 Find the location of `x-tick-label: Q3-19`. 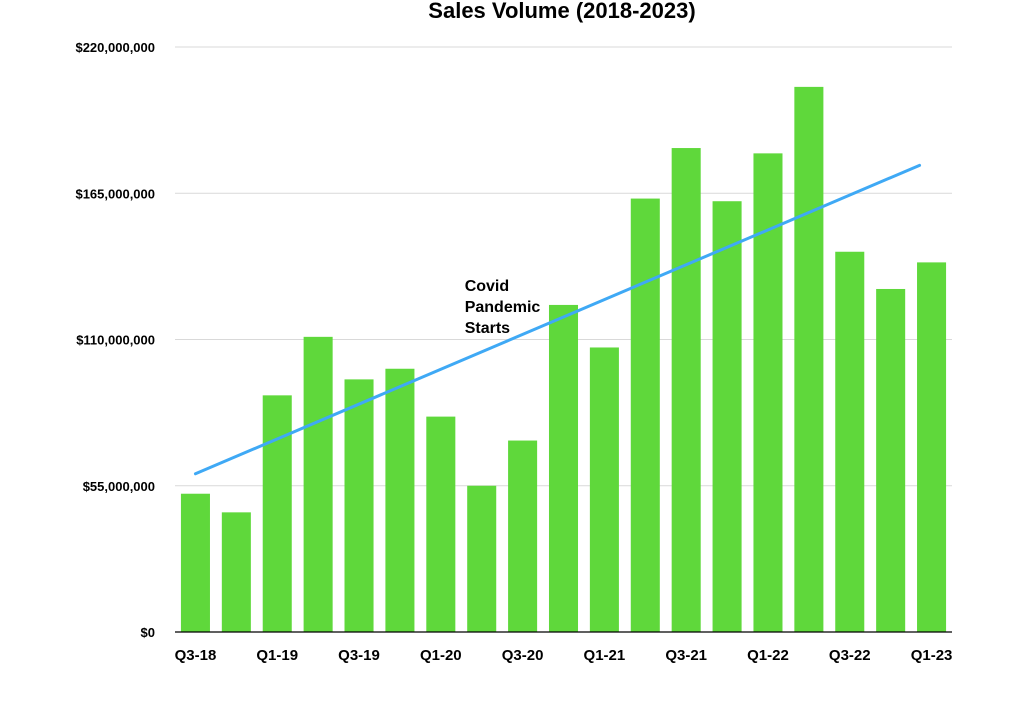

x-tick-label: Q3-19 is located at coordinates (359, 655).